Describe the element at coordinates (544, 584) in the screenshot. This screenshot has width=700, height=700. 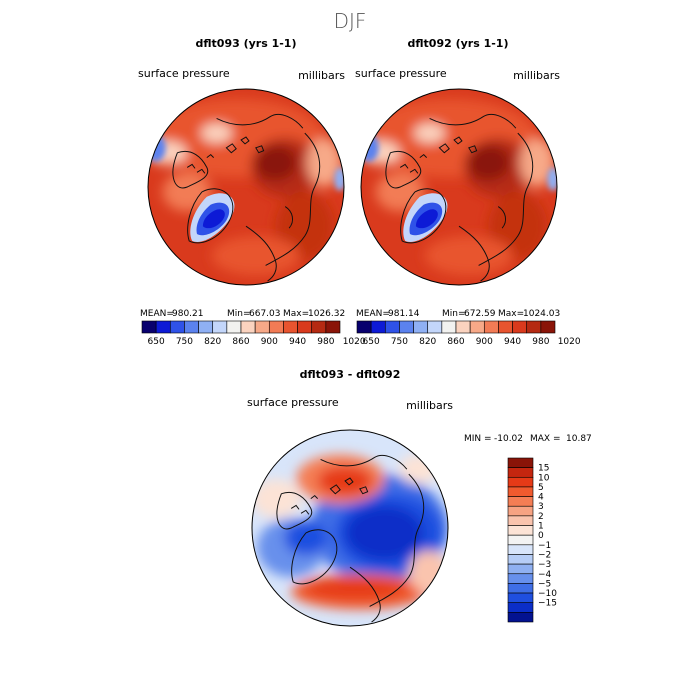
I see `colorbar-tick-label: −5` at that location.